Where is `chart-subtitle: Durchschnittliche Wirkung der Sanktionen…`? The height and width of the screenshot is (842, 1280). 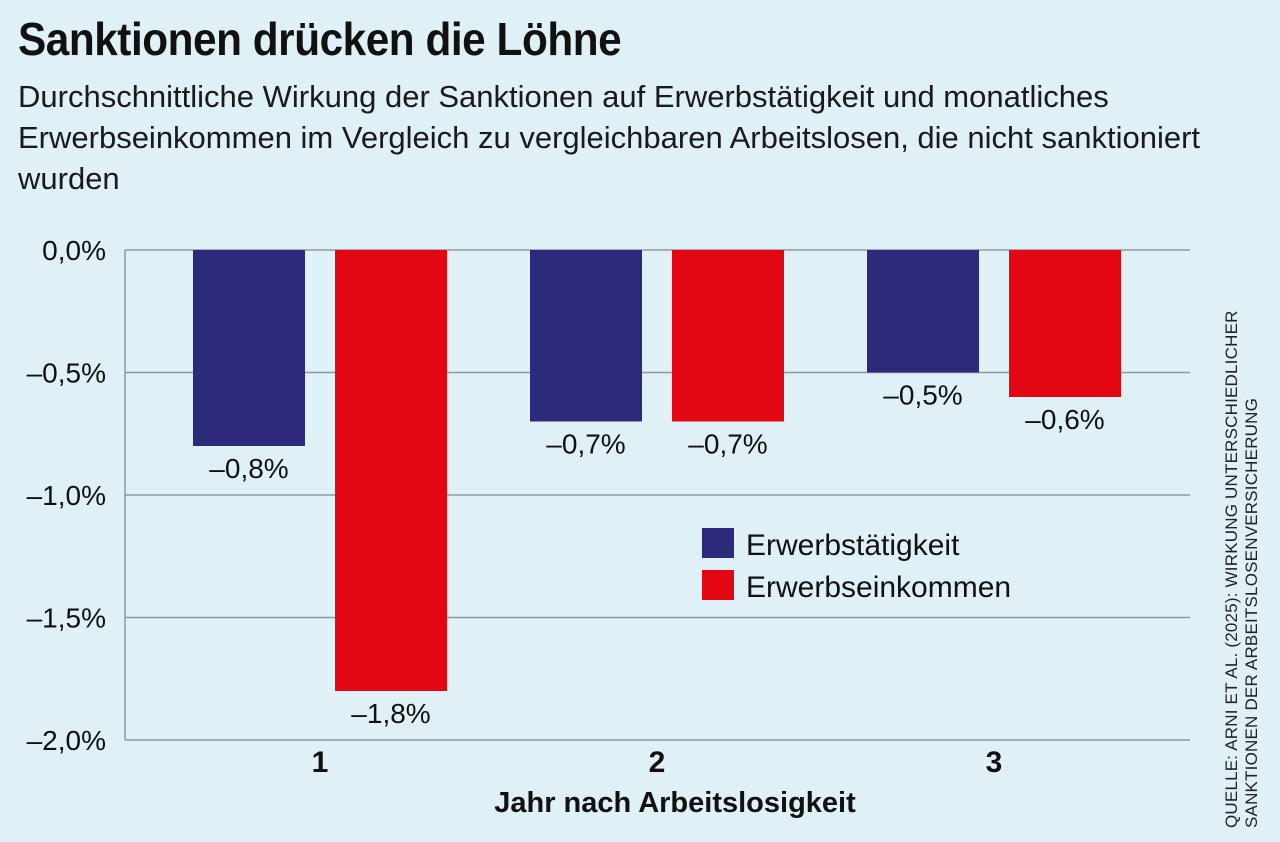
chart-subtitle: Durchschnittliche Wirkung der Sanktionen… is located at coordinates (609, 137).